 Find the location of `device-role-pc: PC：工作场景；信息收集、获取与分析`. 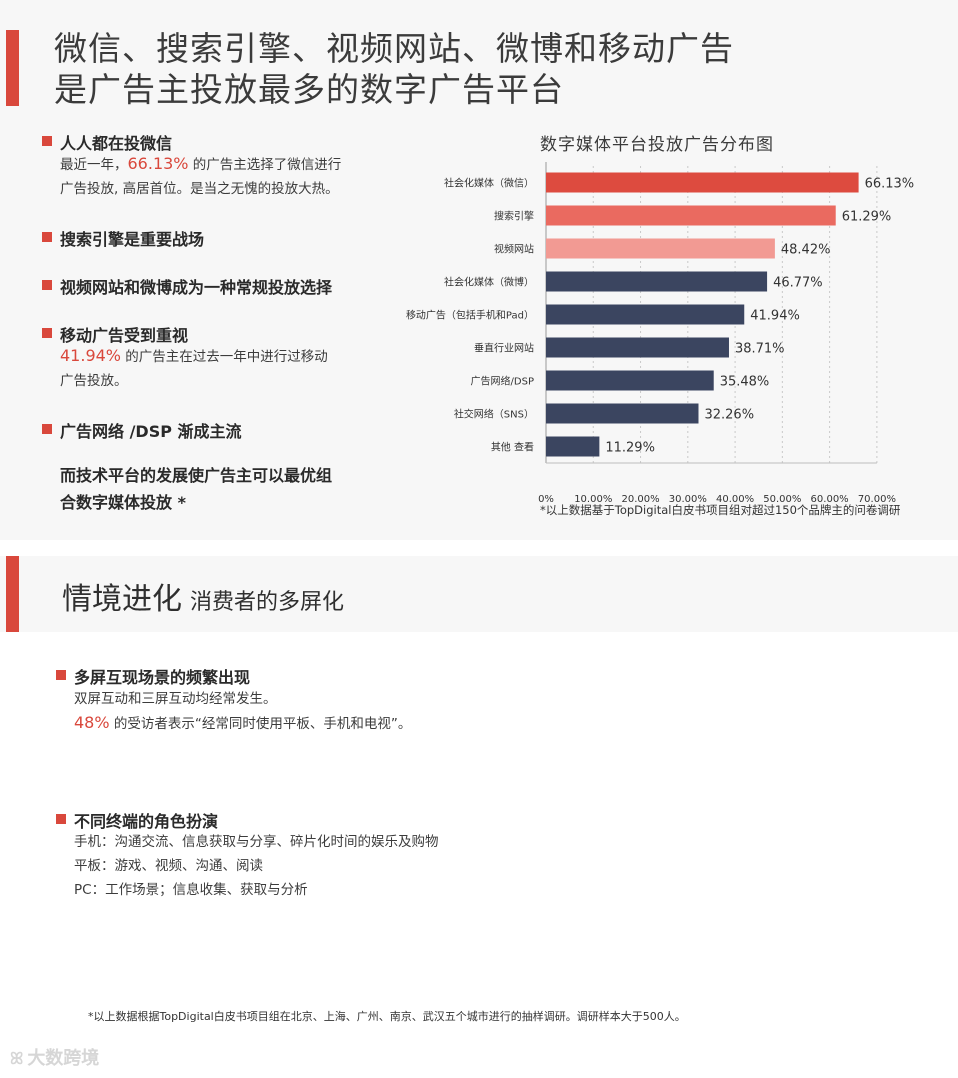

device-role-pc: PC：工作场景；信息收集、获取与分析 is located at coordinates (191, 890).